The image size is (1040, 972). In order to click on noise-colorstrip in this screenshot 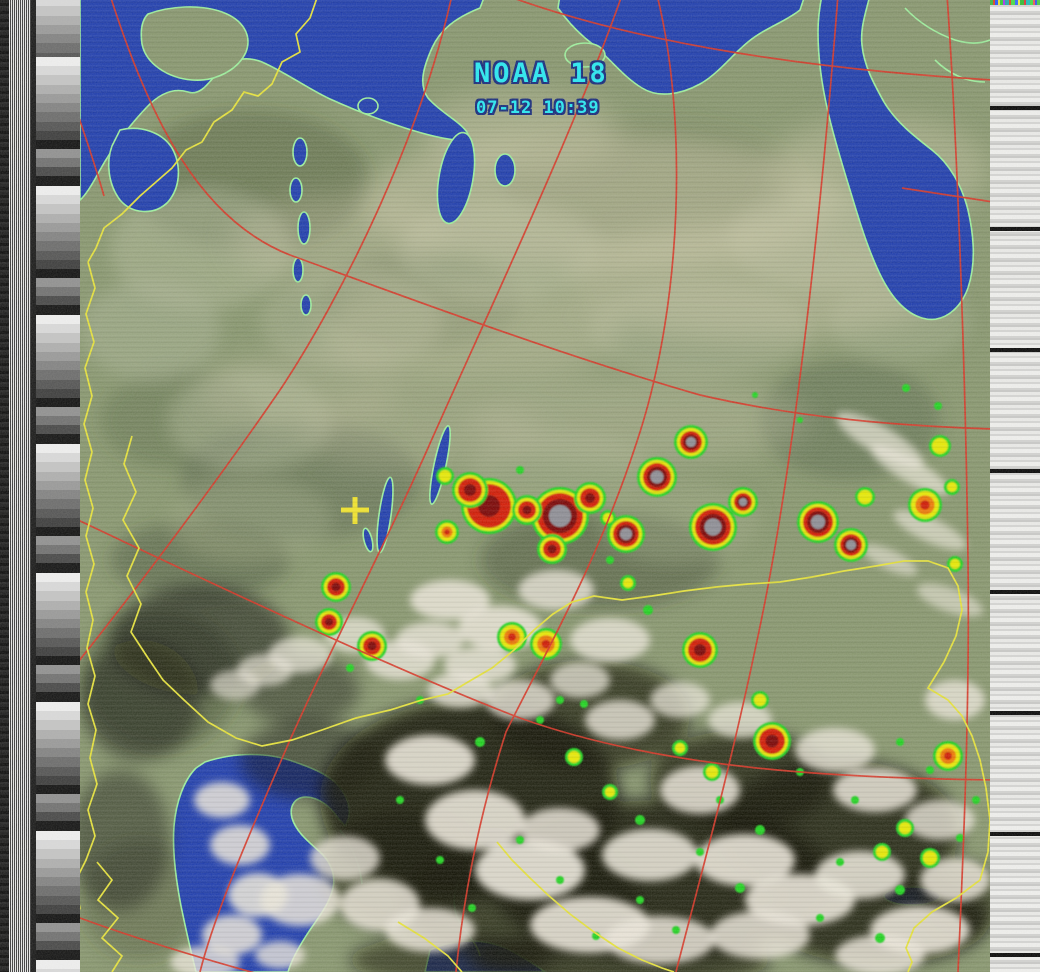, I will do `click(1015, 2)`.